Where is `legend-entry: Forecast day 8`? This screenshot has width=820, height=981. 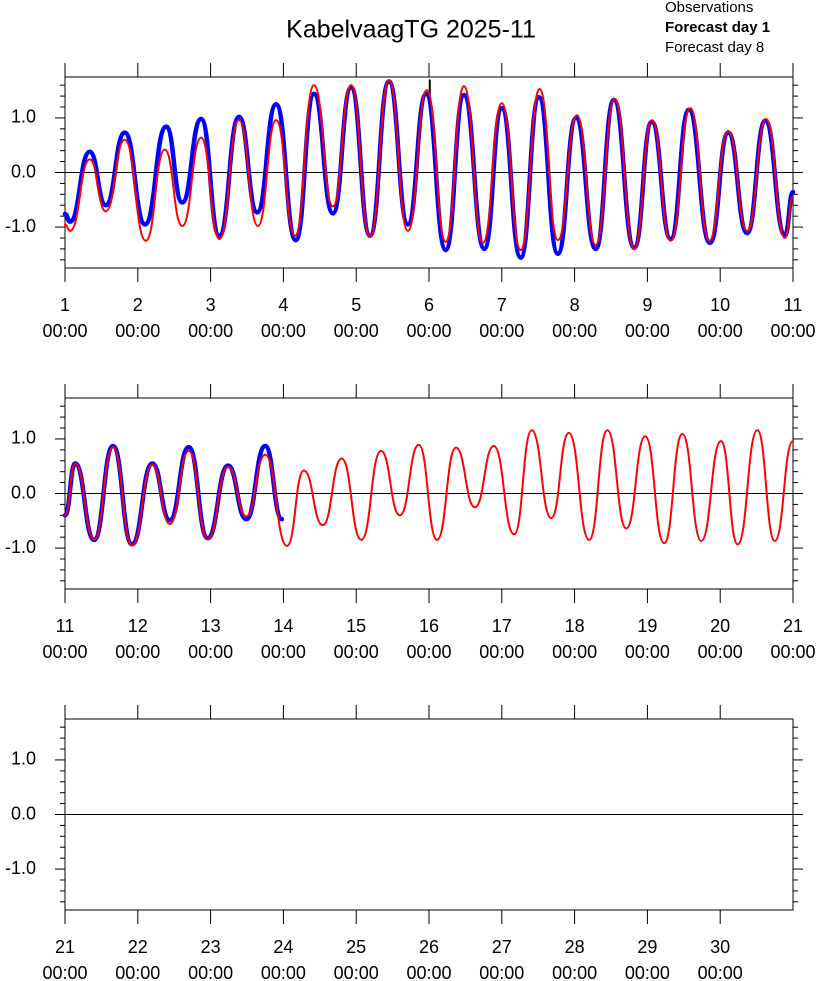
legend-entry: Forecast day 8 is located at coordinates (714, 47).